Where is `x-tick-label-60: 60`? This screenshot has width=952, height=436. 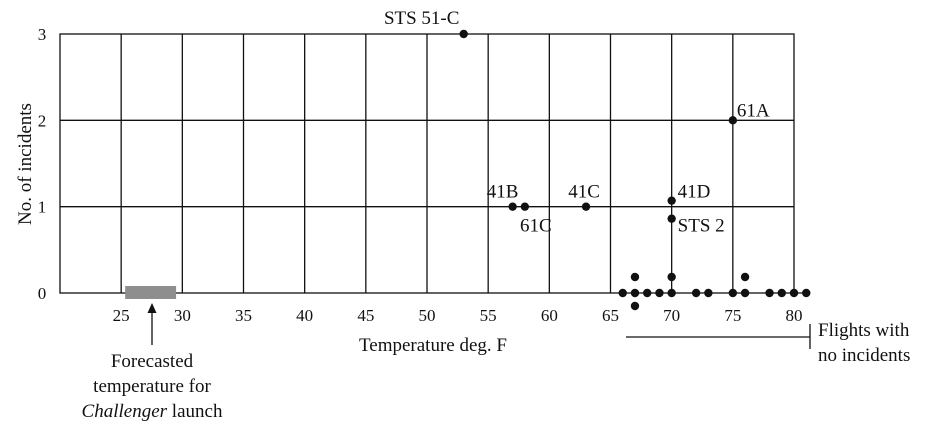
x-tick-label-60: 60 is located at coordinates (549, 315).